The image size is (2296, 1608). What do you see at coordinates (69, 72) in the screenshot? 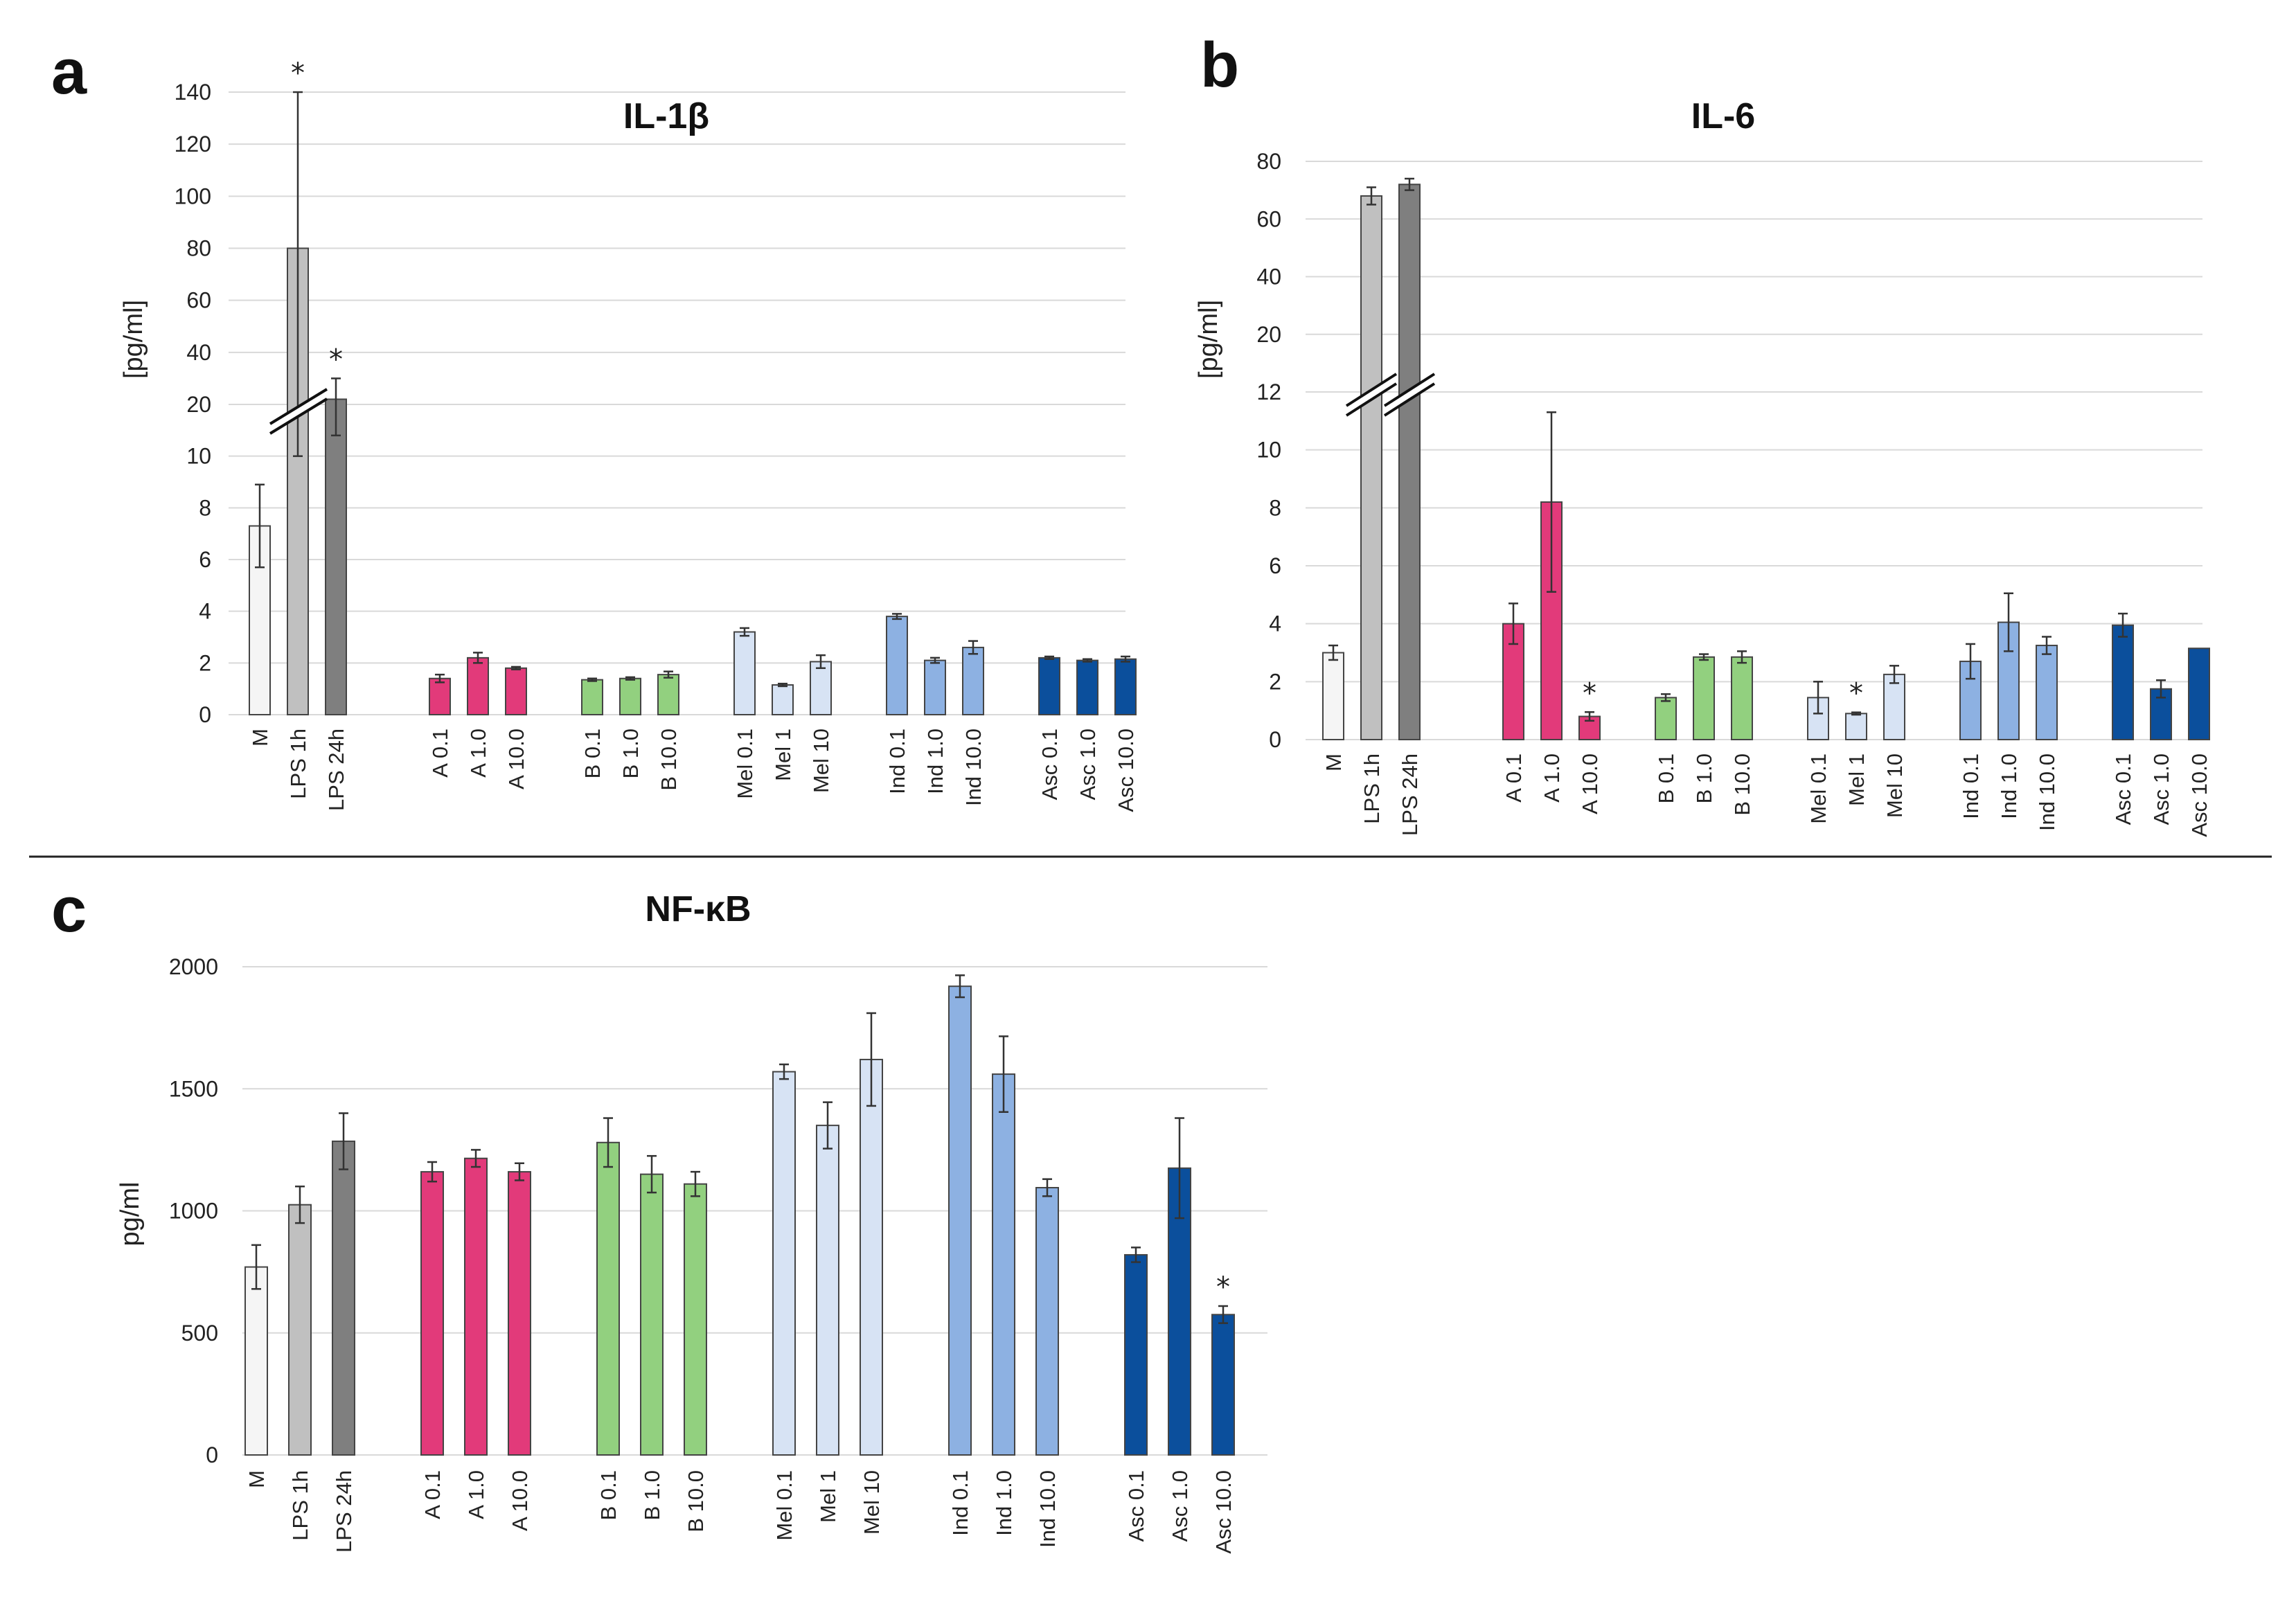
I see `panel-label-a: a` at bounding box center [69, 72].